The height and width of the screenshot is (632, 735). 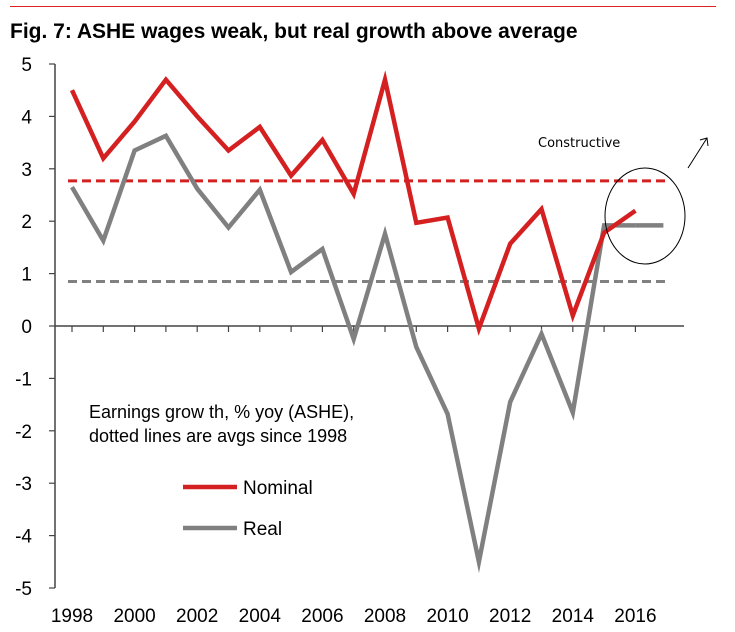 What do you see at coordinates (23, 589) in the screenshot?
I see `y-tick-label: -5` at bounding box center [23, 589].